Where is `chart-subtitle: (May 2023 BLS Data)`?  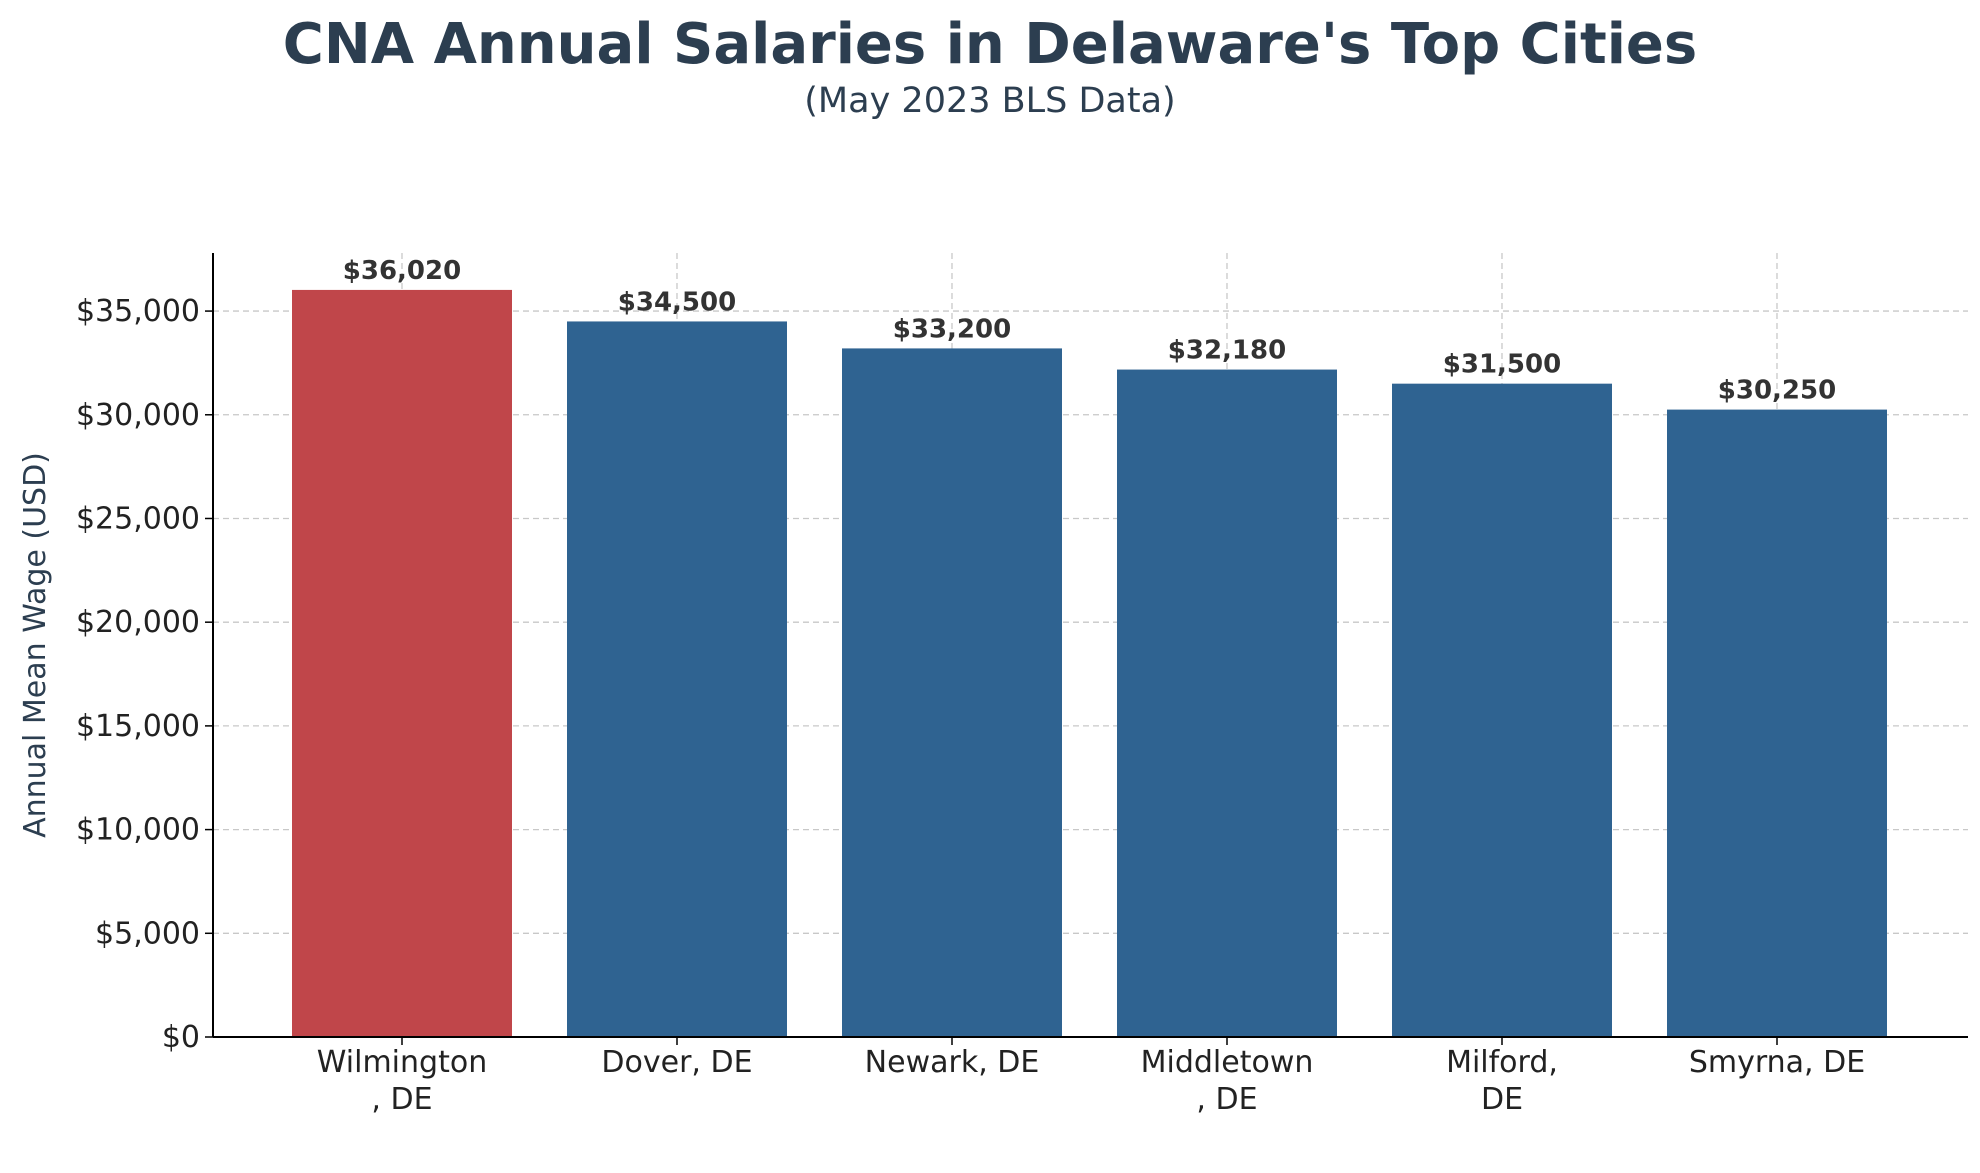
chart-subtitle: (May 2023 BLS Data) is located at coordinates (989, 101).